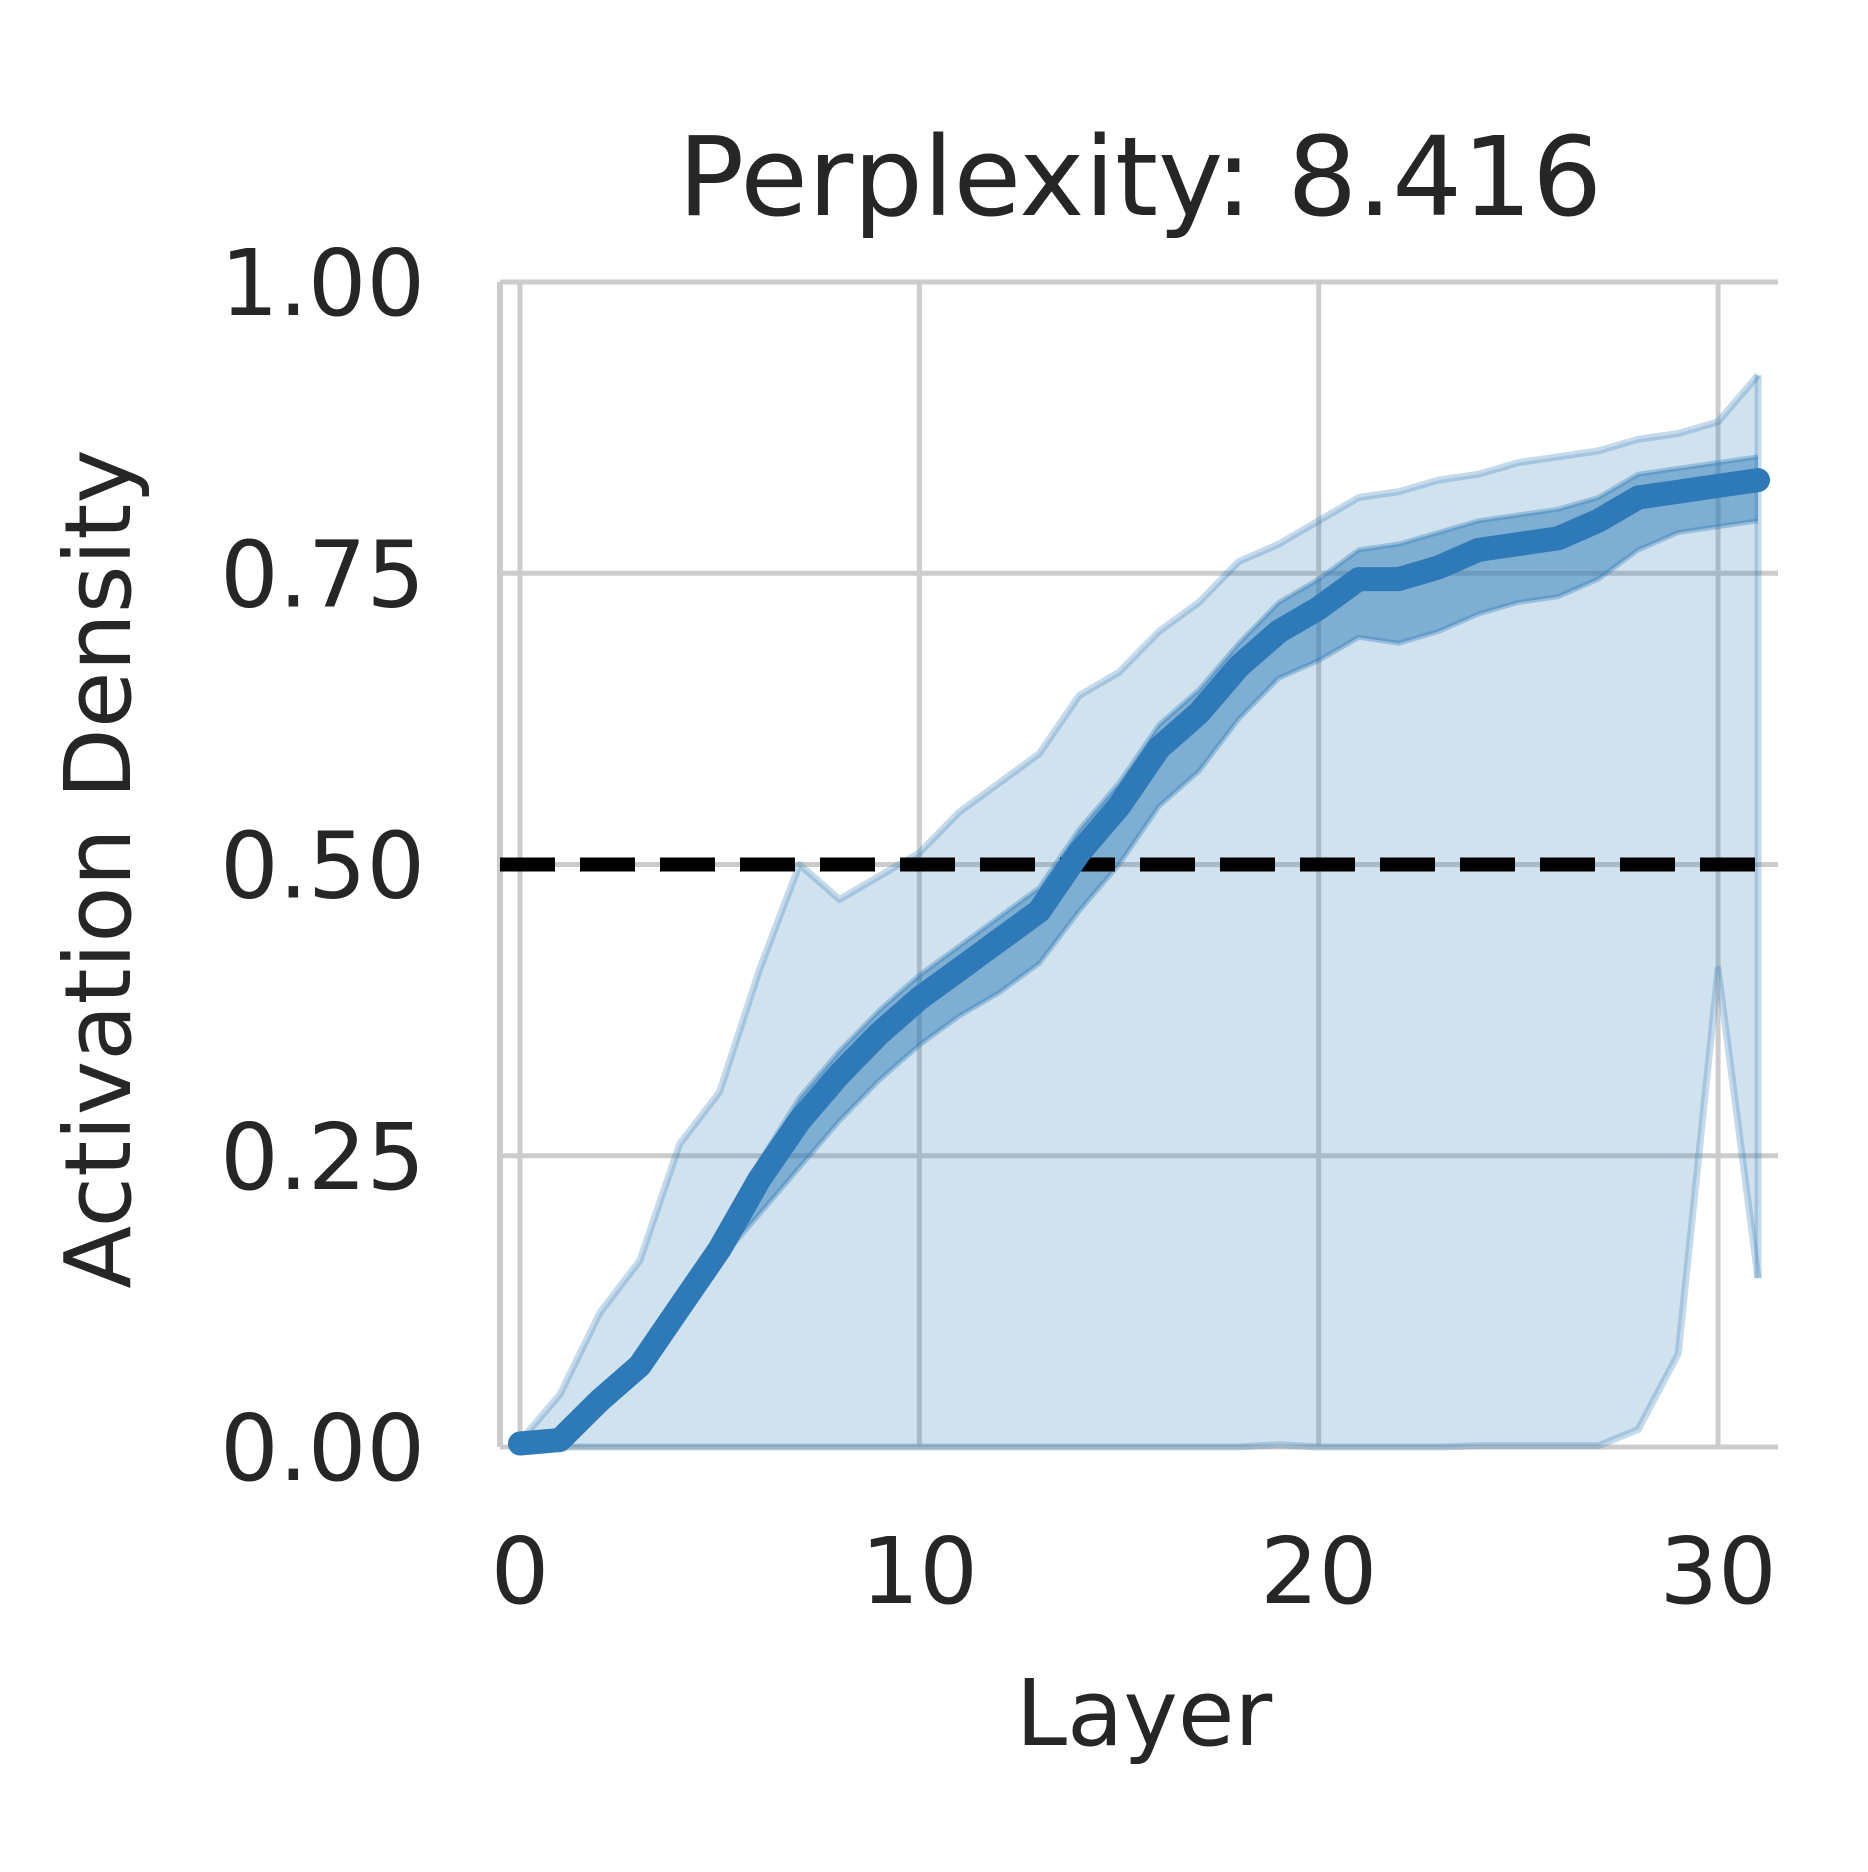  Describe the element at coordinates (322, 574) in the screenshot. I see `y-tick-label-3: 0.75` at that location.